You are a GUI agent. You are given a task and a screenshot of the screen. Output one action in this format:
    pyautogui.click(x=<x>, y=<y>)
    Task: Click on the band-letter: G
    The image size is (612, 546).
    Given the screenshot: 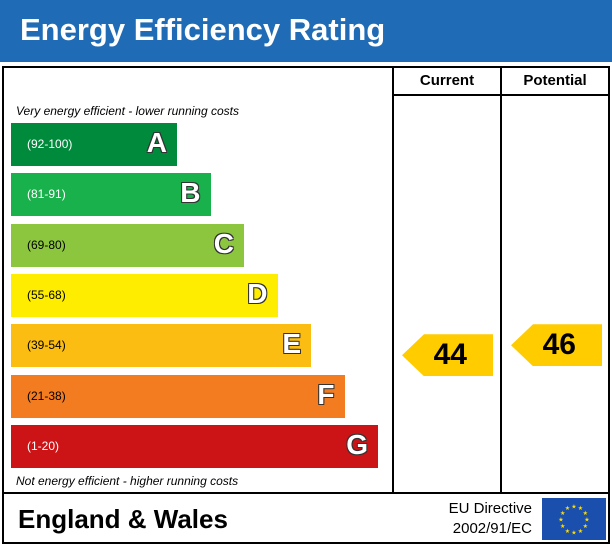 What is the action you would take?
    pyautogui.click(x=357, y=444)
    